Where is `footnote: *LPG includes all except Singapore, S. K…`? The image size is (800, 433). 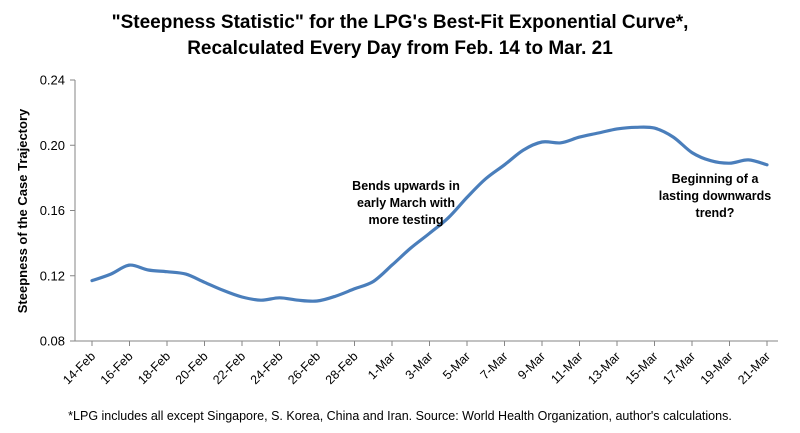
footnote: *LPG includes all except Singapore, S. K… is located at coordinates (400, 416).